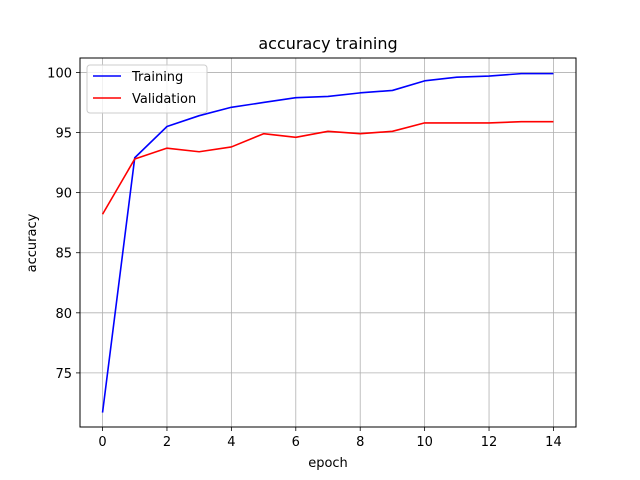 The image size is (640, 480). Describe the element at coordinates (157, 77) in the screenshot. I see `legend-label-training: Training` at that location.